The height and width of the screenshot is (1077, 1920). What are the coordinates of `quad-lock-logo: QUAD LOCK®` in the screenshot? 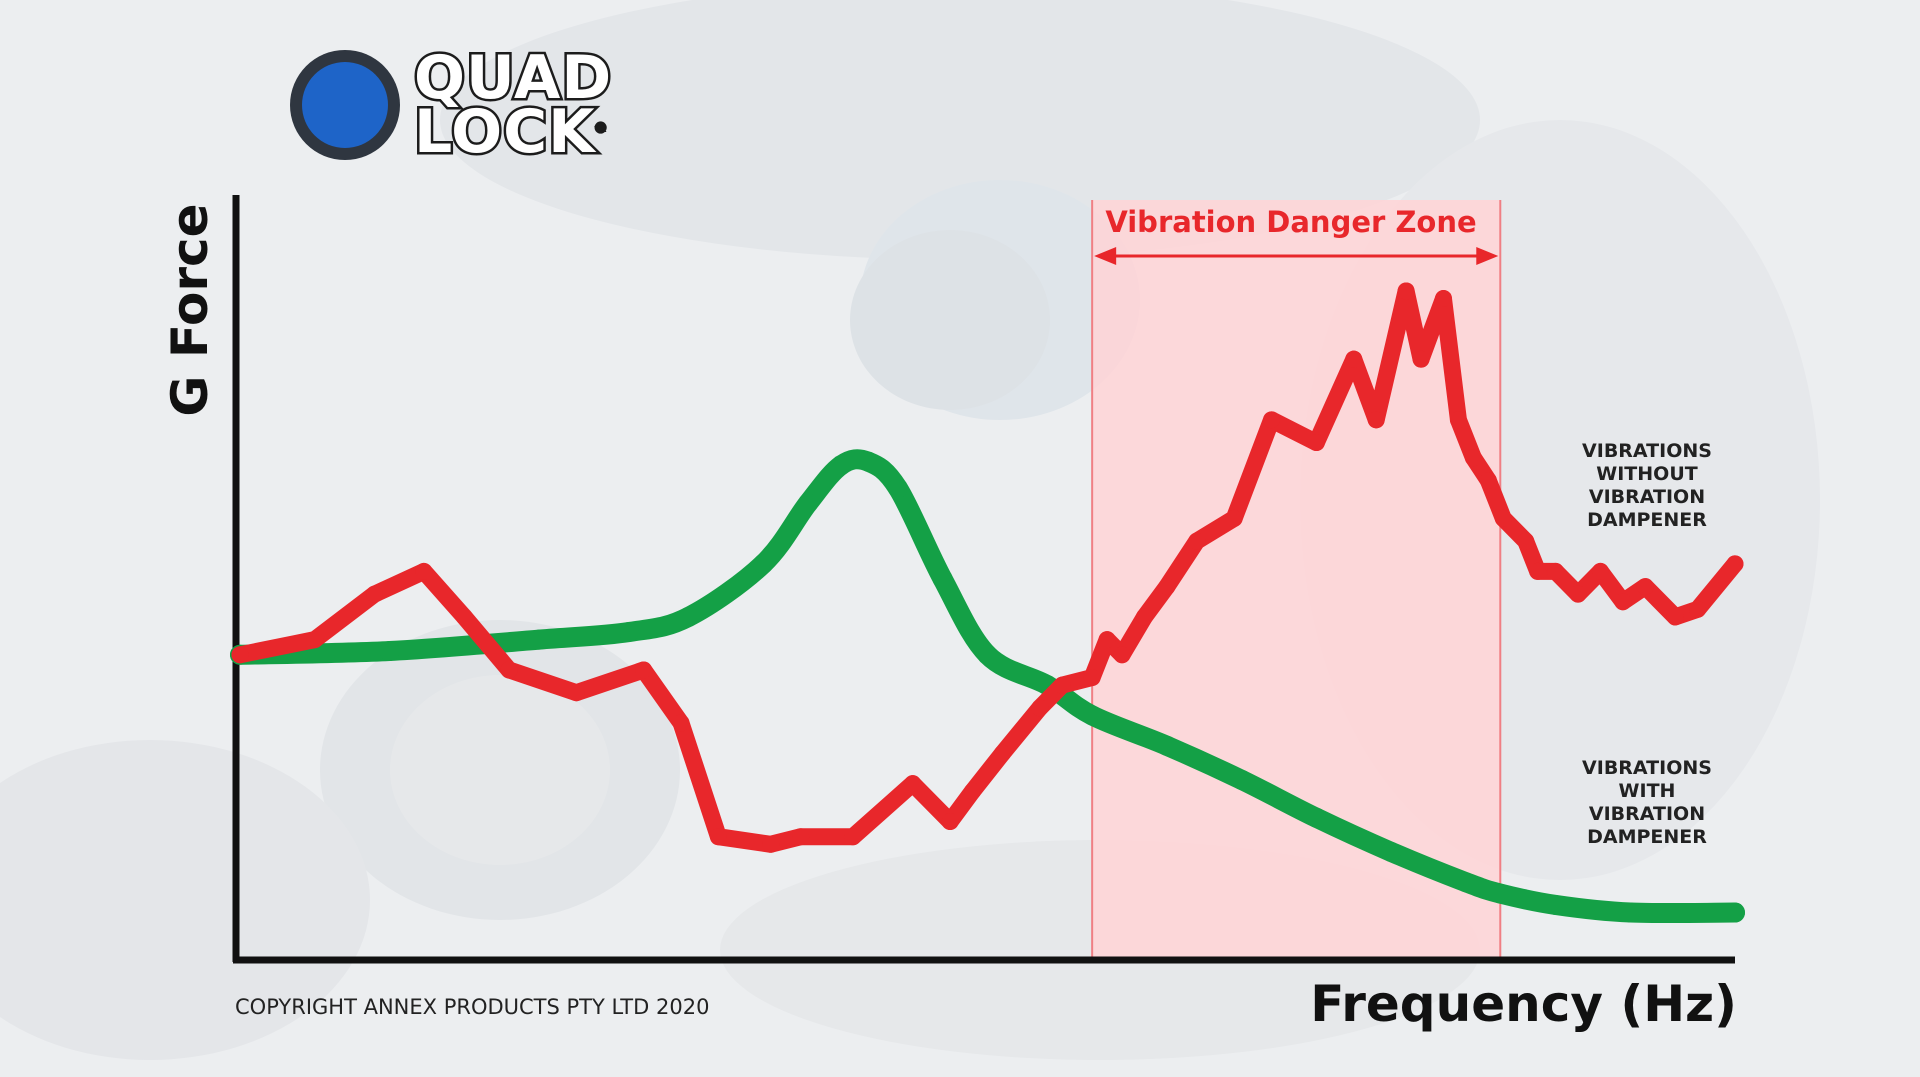 It's located at (452, 104).